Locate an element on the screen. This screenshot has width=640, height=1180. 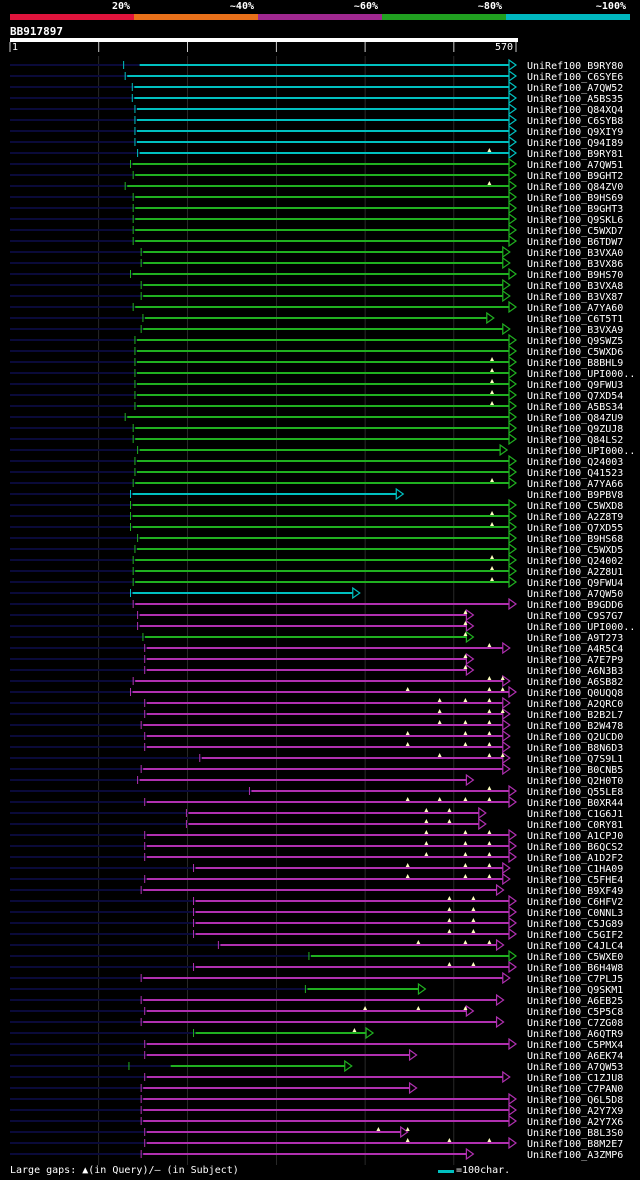
hit-label: UniRef100_B0CNB5 is located at coordinates (575, 770).